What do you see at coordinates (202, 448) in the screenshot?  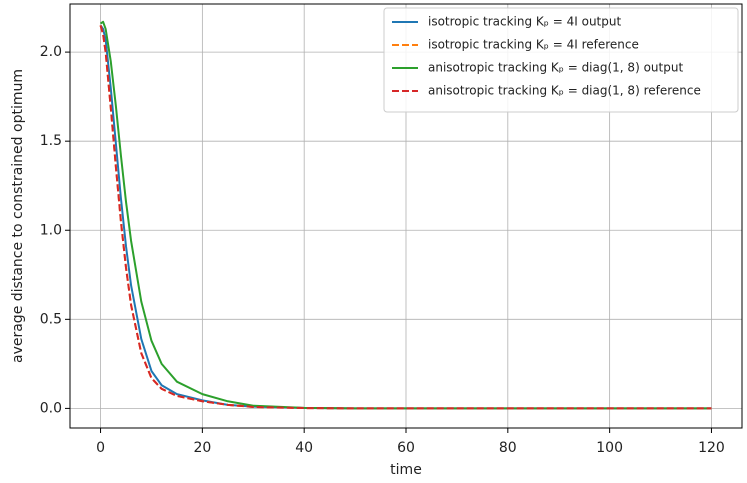 I see `x-tick-label: 20` at bounding box center [202, 448].